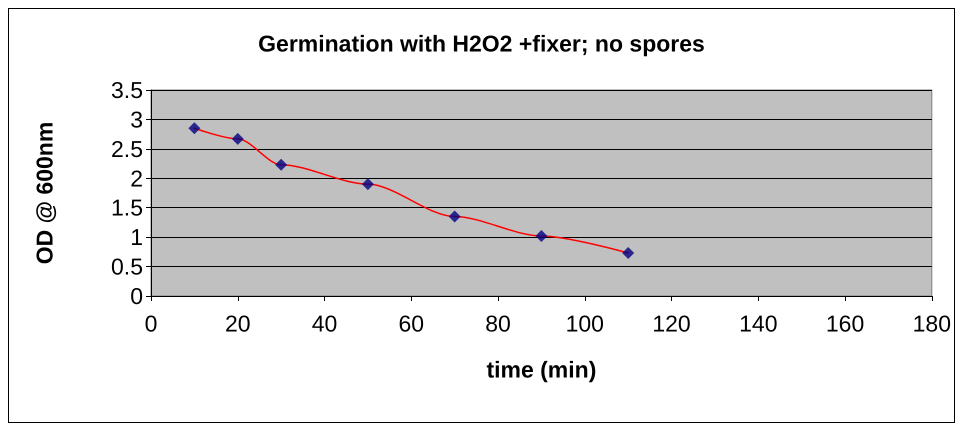 The width and height of the screenshot is (963, 431). Describe the element at coordinates (136, 119) in the screenshot. I see `y-tick-label: 3` at that location.